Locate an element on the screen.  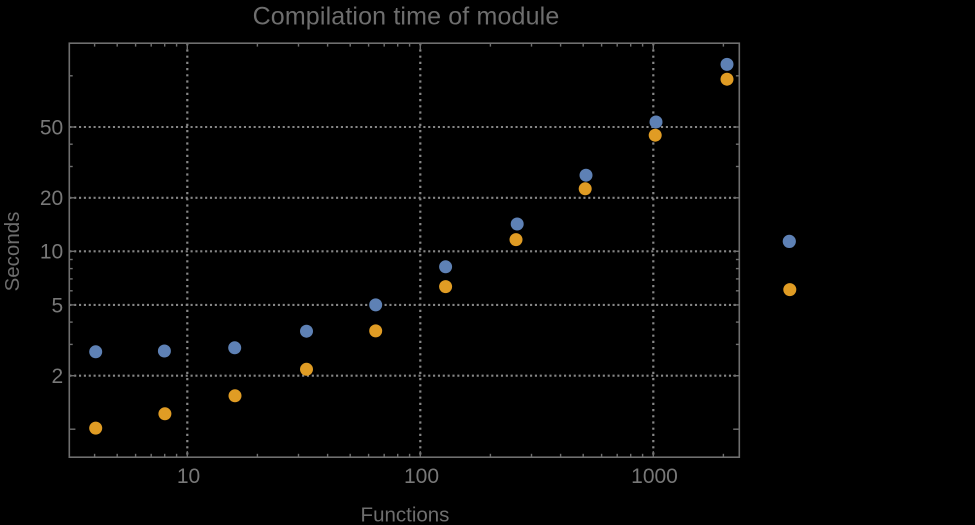
svg-text: Compilation time of module is located at coordinates (406, 17).